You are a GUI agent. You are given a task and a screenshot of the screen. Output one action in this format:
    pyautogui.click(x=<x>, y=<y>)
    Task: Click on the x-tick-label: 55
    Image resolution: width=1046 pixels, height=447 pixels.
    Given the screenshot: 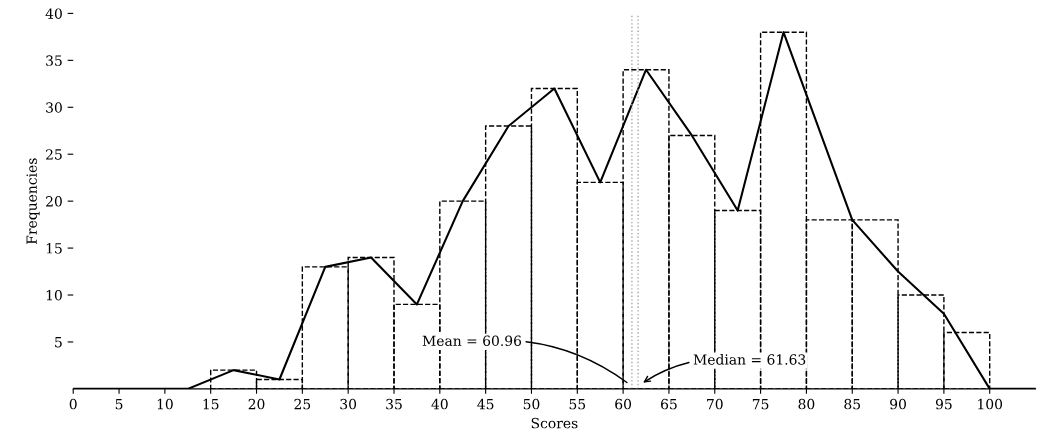 What is the action you would take?
    pyautogui.click(x=577, y=404)
    